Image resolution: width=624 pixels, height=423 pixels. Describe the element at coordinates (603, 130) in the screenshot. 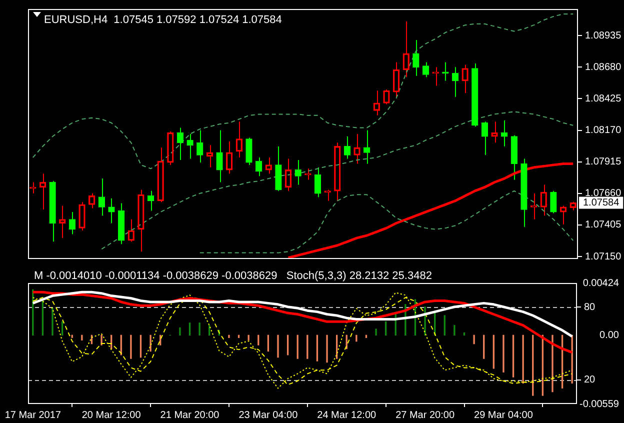

I see `y-tick-label: 1.08170` at that location.